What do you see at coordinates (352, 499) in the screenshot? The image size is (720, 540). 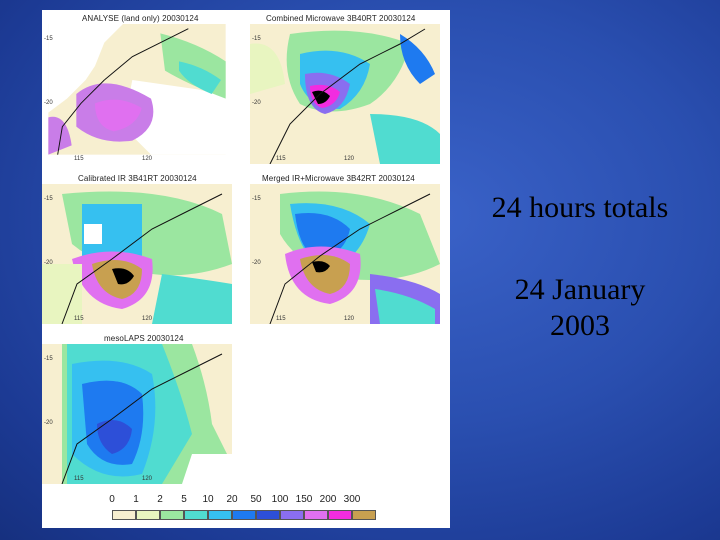 I see `colorbar-label: 300` at bounding box center [352, 499].